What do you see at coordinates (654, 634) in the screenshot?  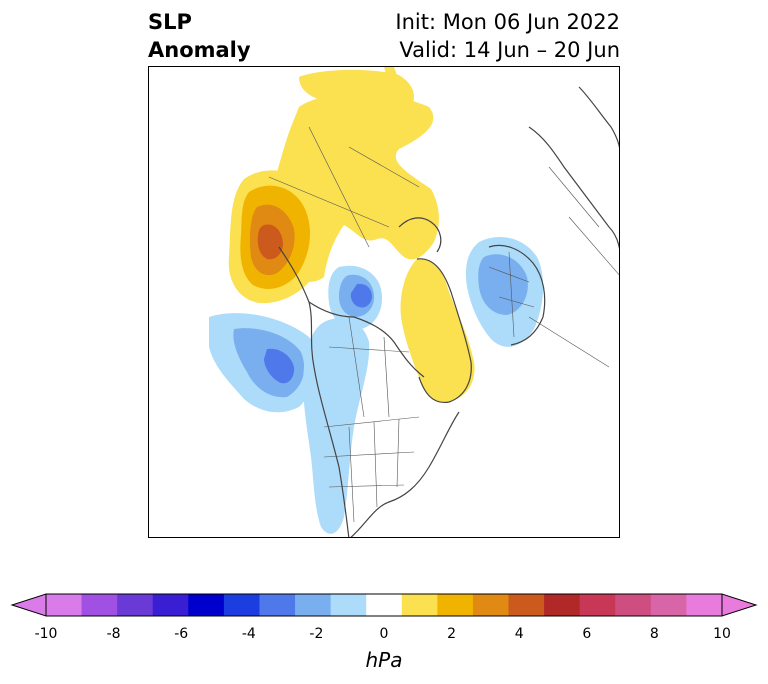 I see `colorbar-tick-label: 8` at bounding box center [654, 634].